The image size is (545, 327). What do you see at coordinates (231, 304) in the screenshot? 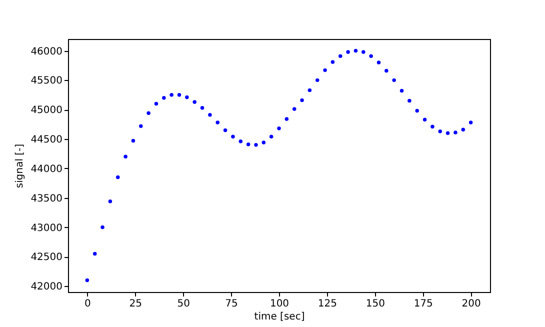
I see `x-tick-label: 75` at bounding box center [231, 304].